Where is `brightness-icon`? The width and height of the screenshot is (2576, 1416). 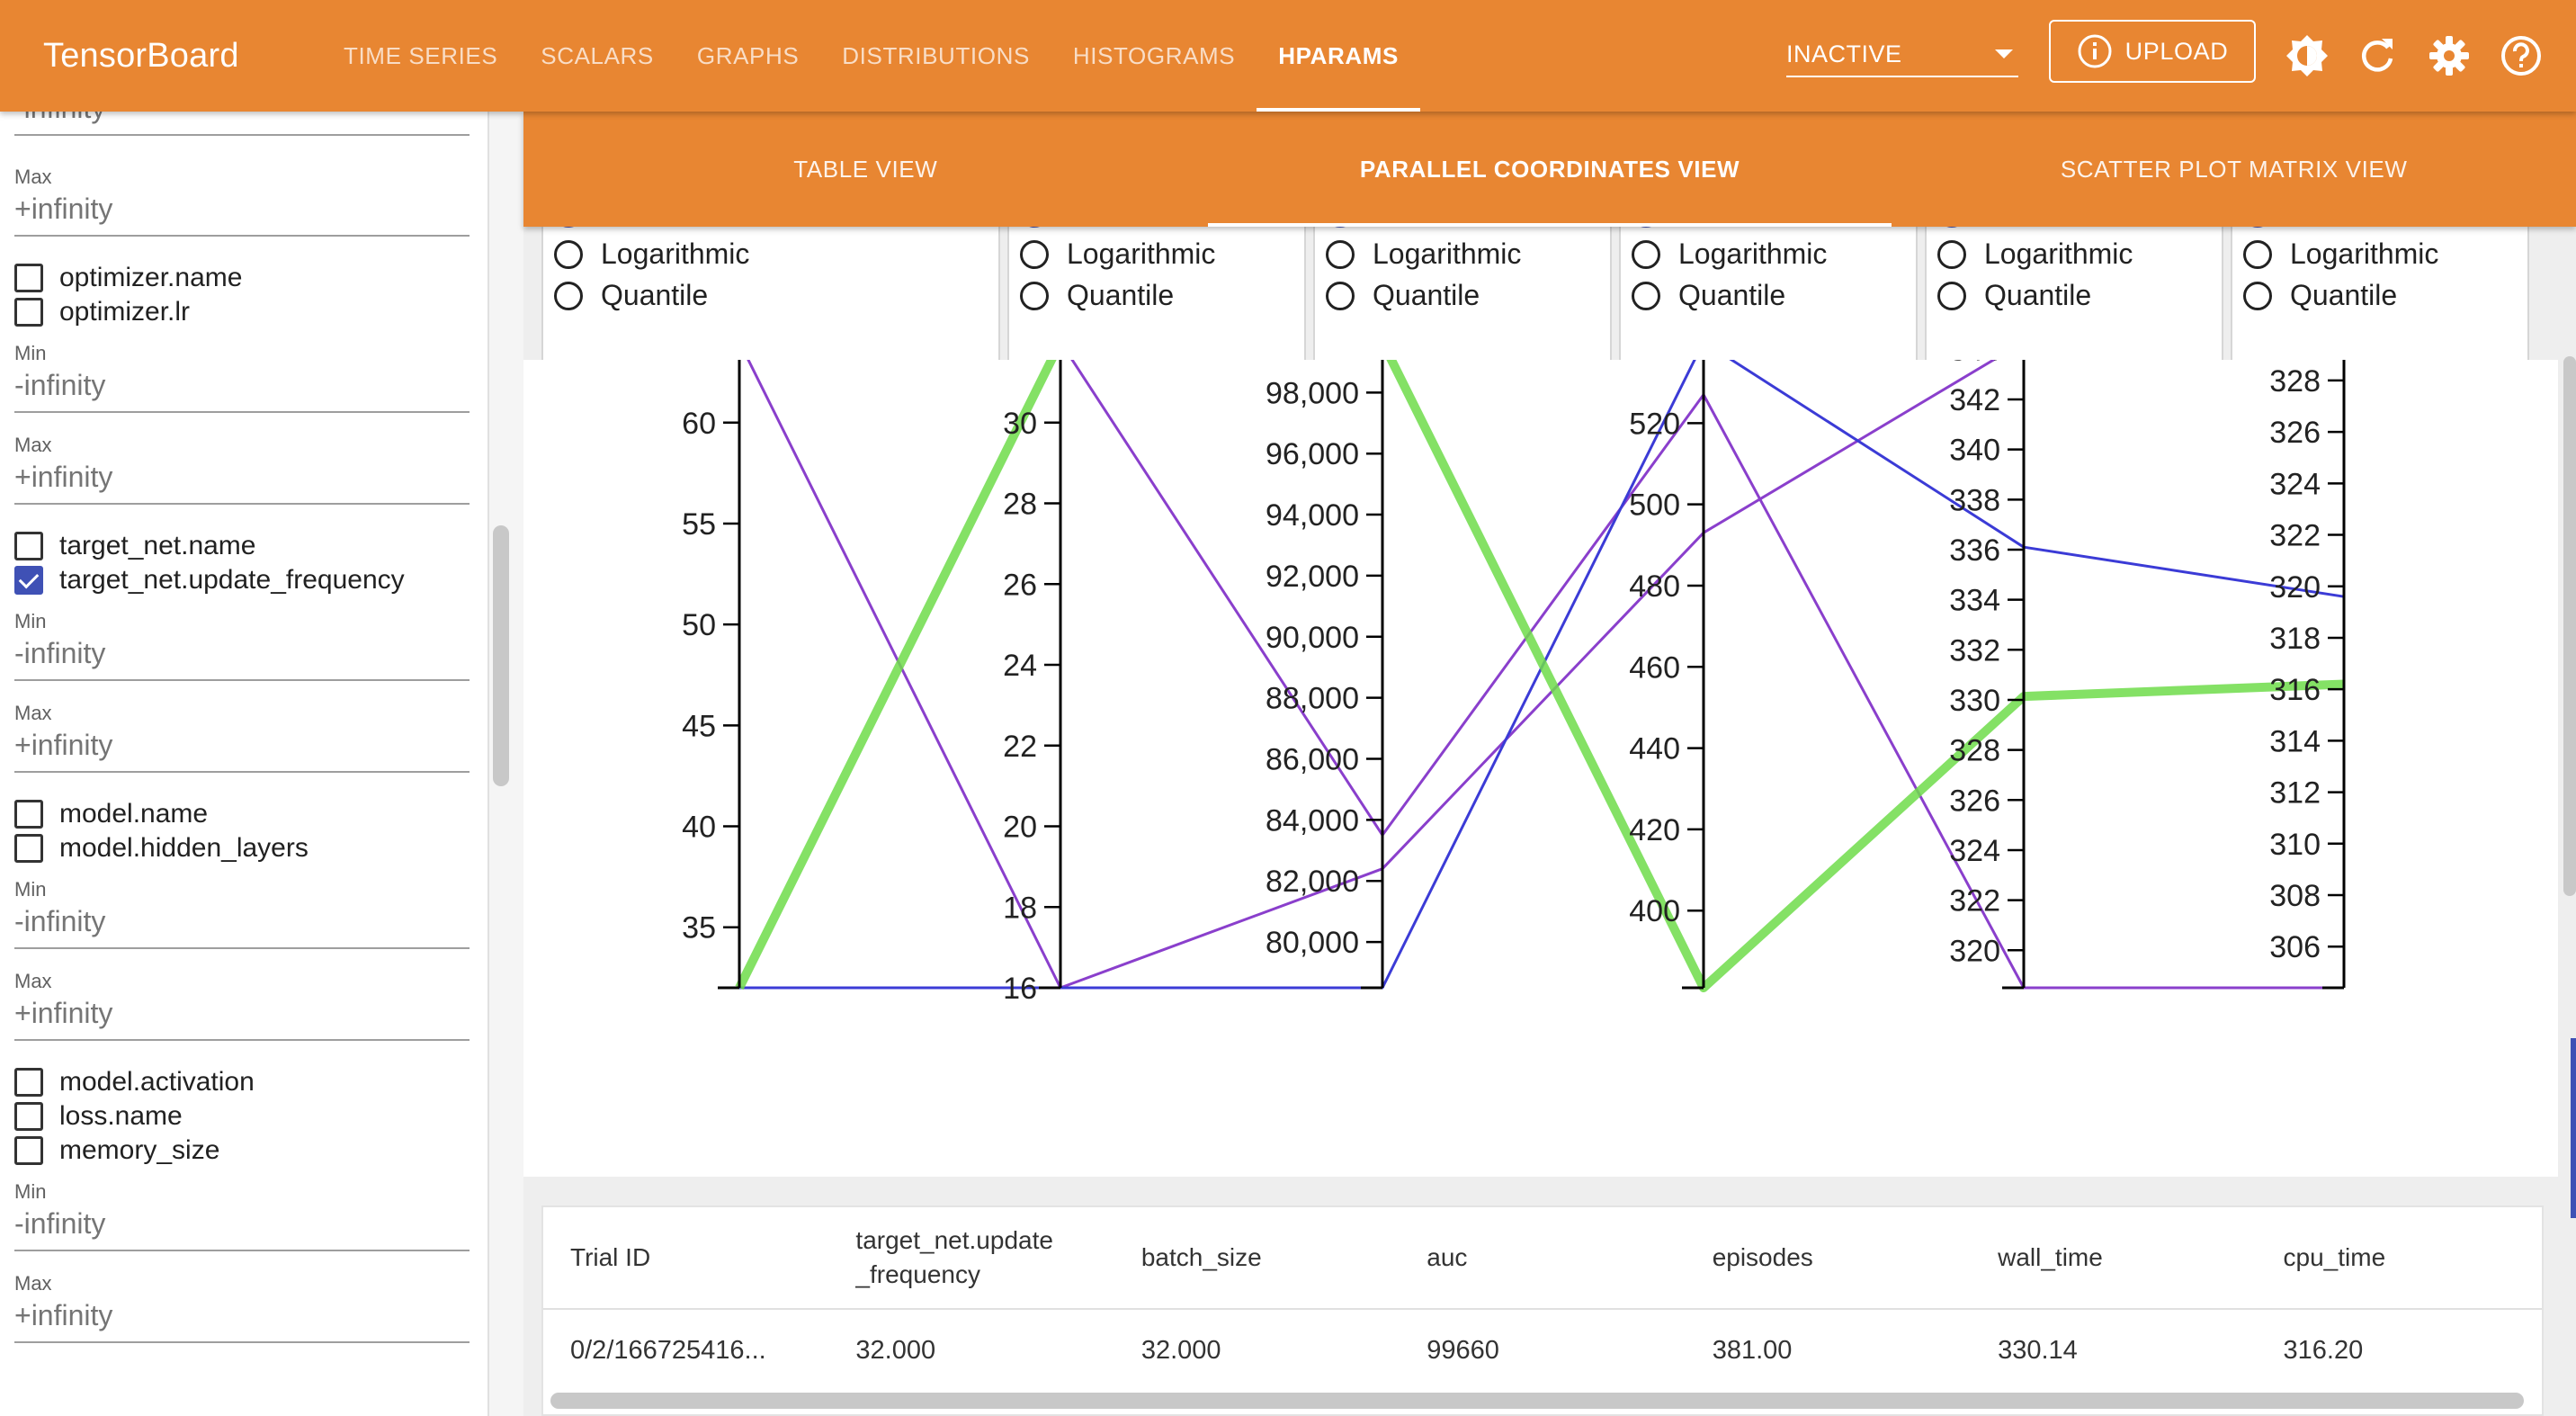 brightness-icon is located at coordinates (2307, 56).